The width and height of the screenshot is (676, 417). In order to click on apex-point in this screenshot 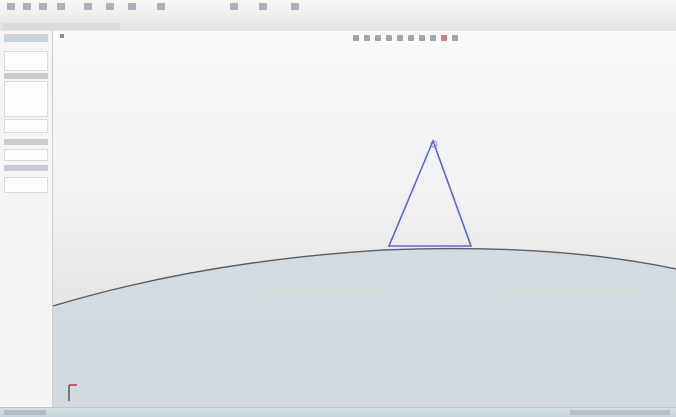, I will do `click(434, 144)`.